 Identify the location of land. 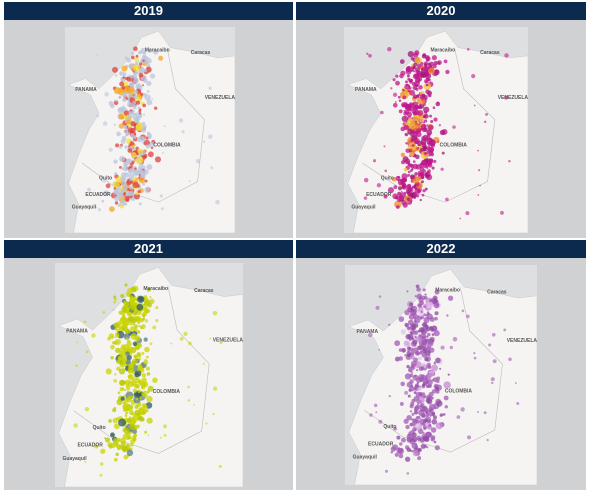
(437, 131).